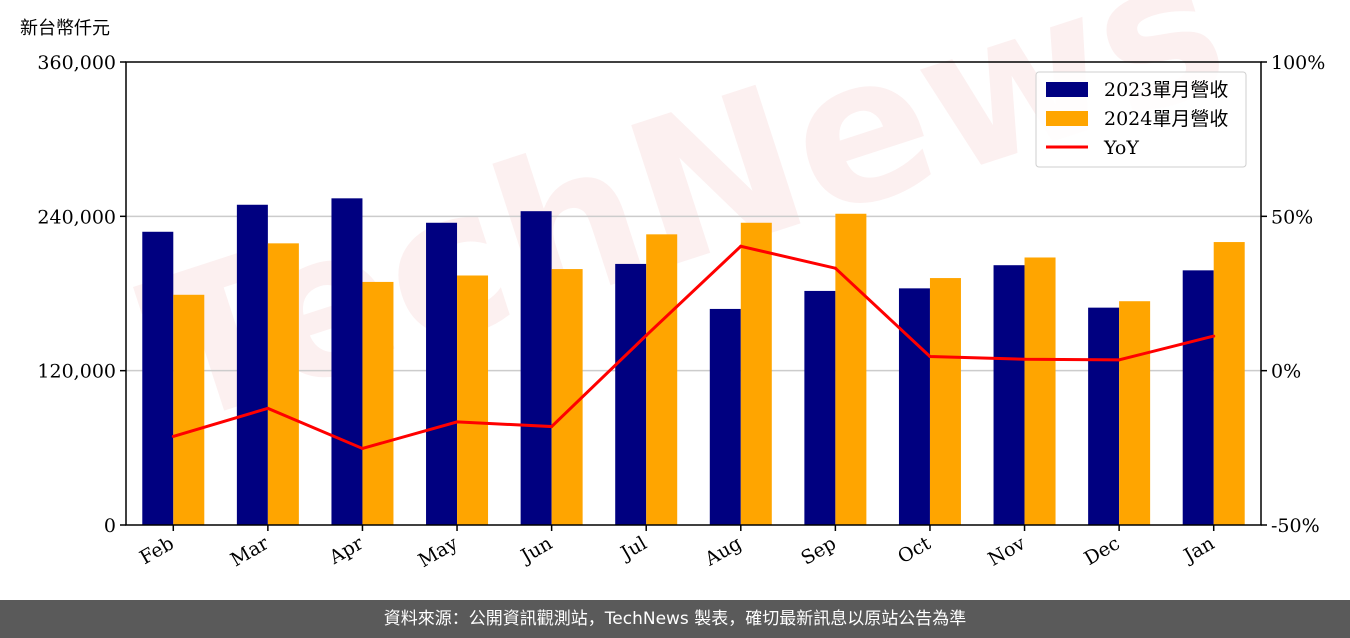 This screenshot has height=638, width=1350. I want to click on legend-label-2: YoY, so click(1121, 148).